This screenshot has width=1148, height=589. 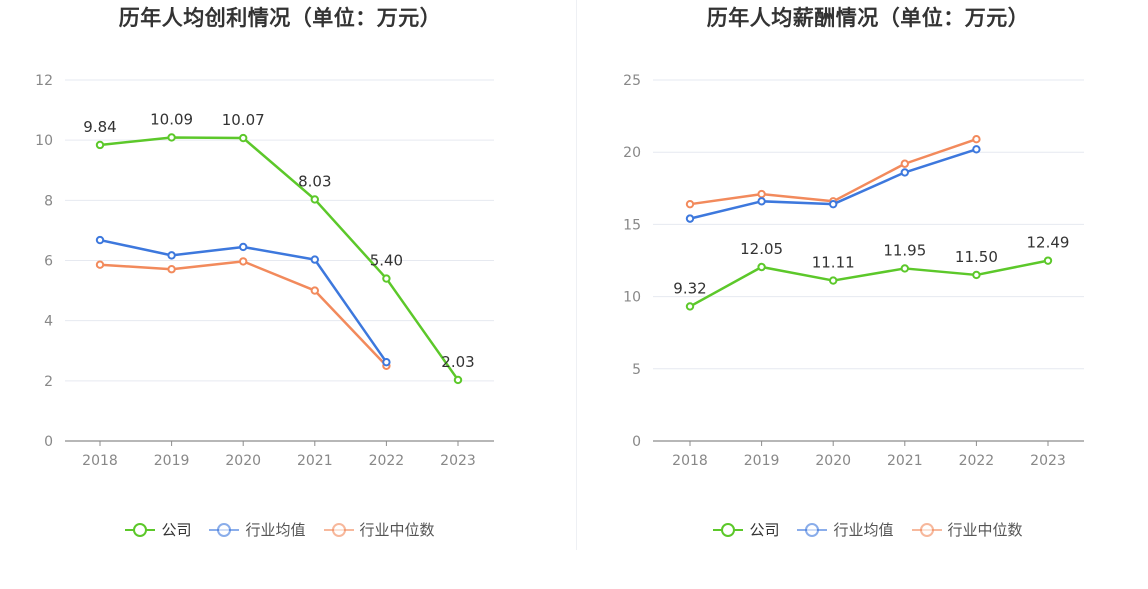 What do you see at coordinates (976, 257) in the screenshot?
I see `data-label: 11.50` at bounding box center [976, 257].